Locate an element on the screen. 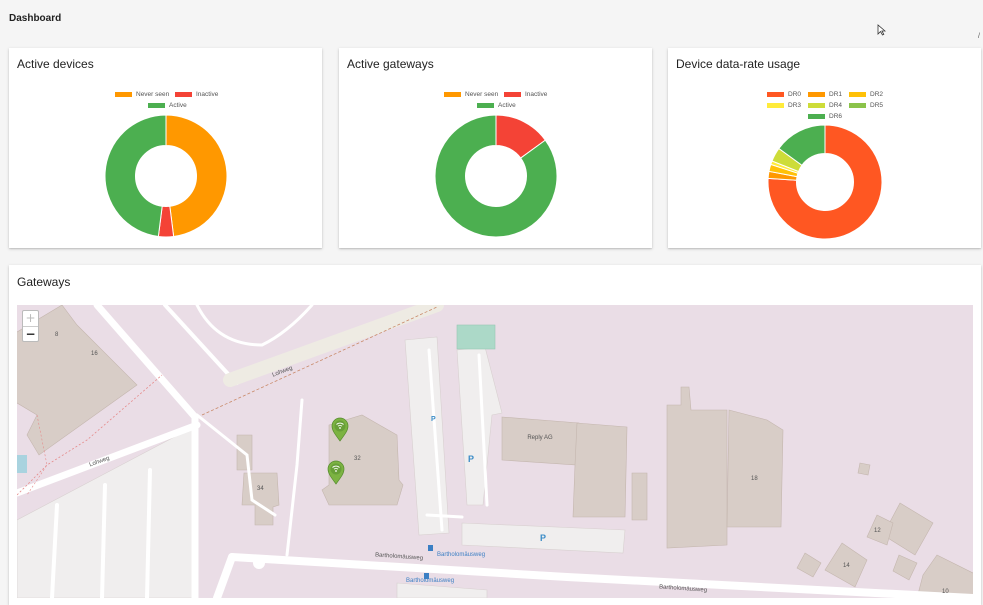 This screenshot has width=983, height=605. house-number: 34 is located at coordinates (260, 489).